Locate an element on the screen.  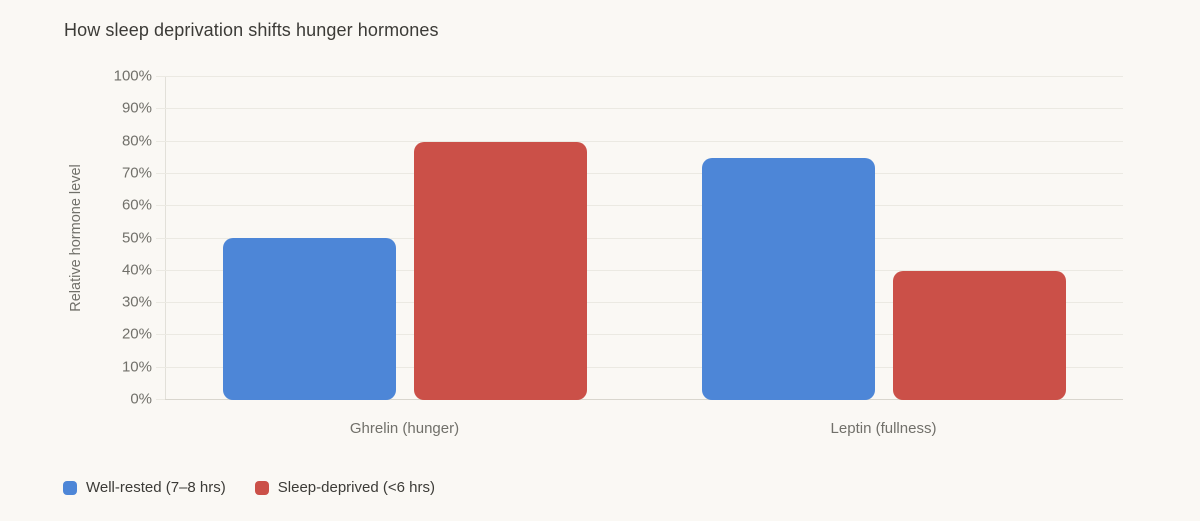
legend-label: Sleep-deprived (<6 hrs) is located at coordinates (356, 487).